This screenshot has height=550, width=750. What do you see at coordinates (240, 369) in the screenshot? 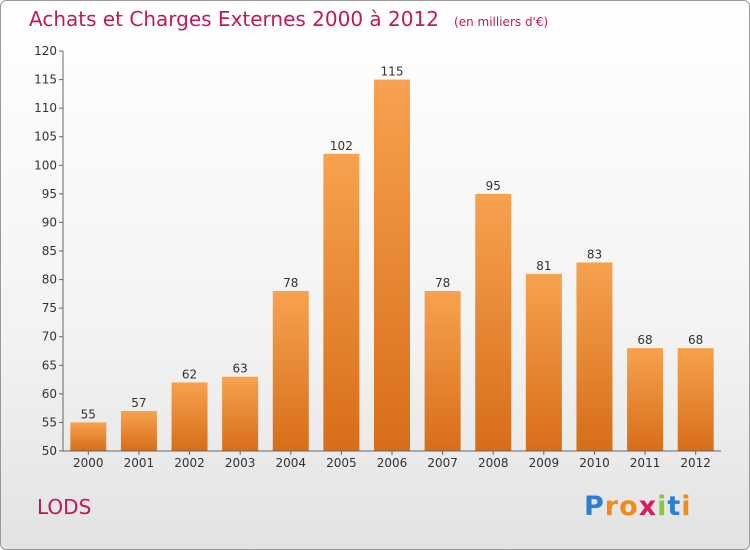
I see `bar-value-label: 63` at bounding box center [240, 369].